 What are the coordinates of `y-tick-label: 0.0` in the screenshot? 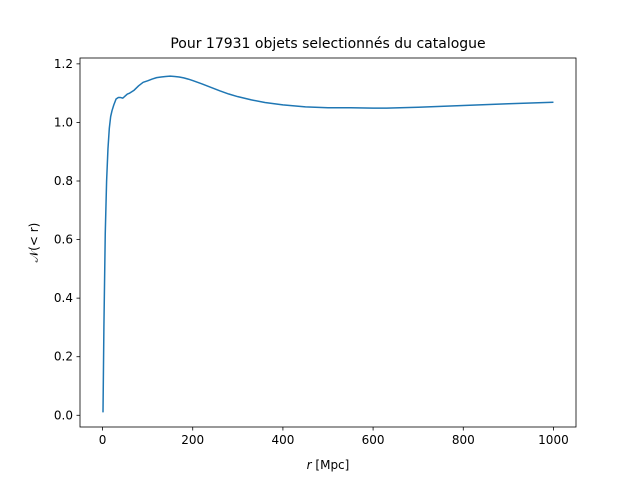 It's located at (63, 415).